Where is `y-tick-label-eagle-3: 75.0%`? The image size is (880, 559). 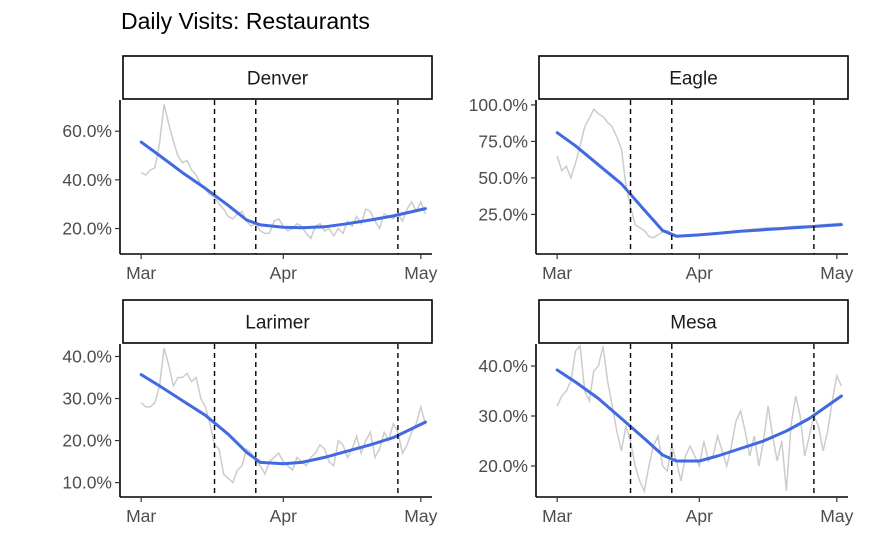 y-tick-label-eagle-3: 75.0% is located at coordinates (503, 141).